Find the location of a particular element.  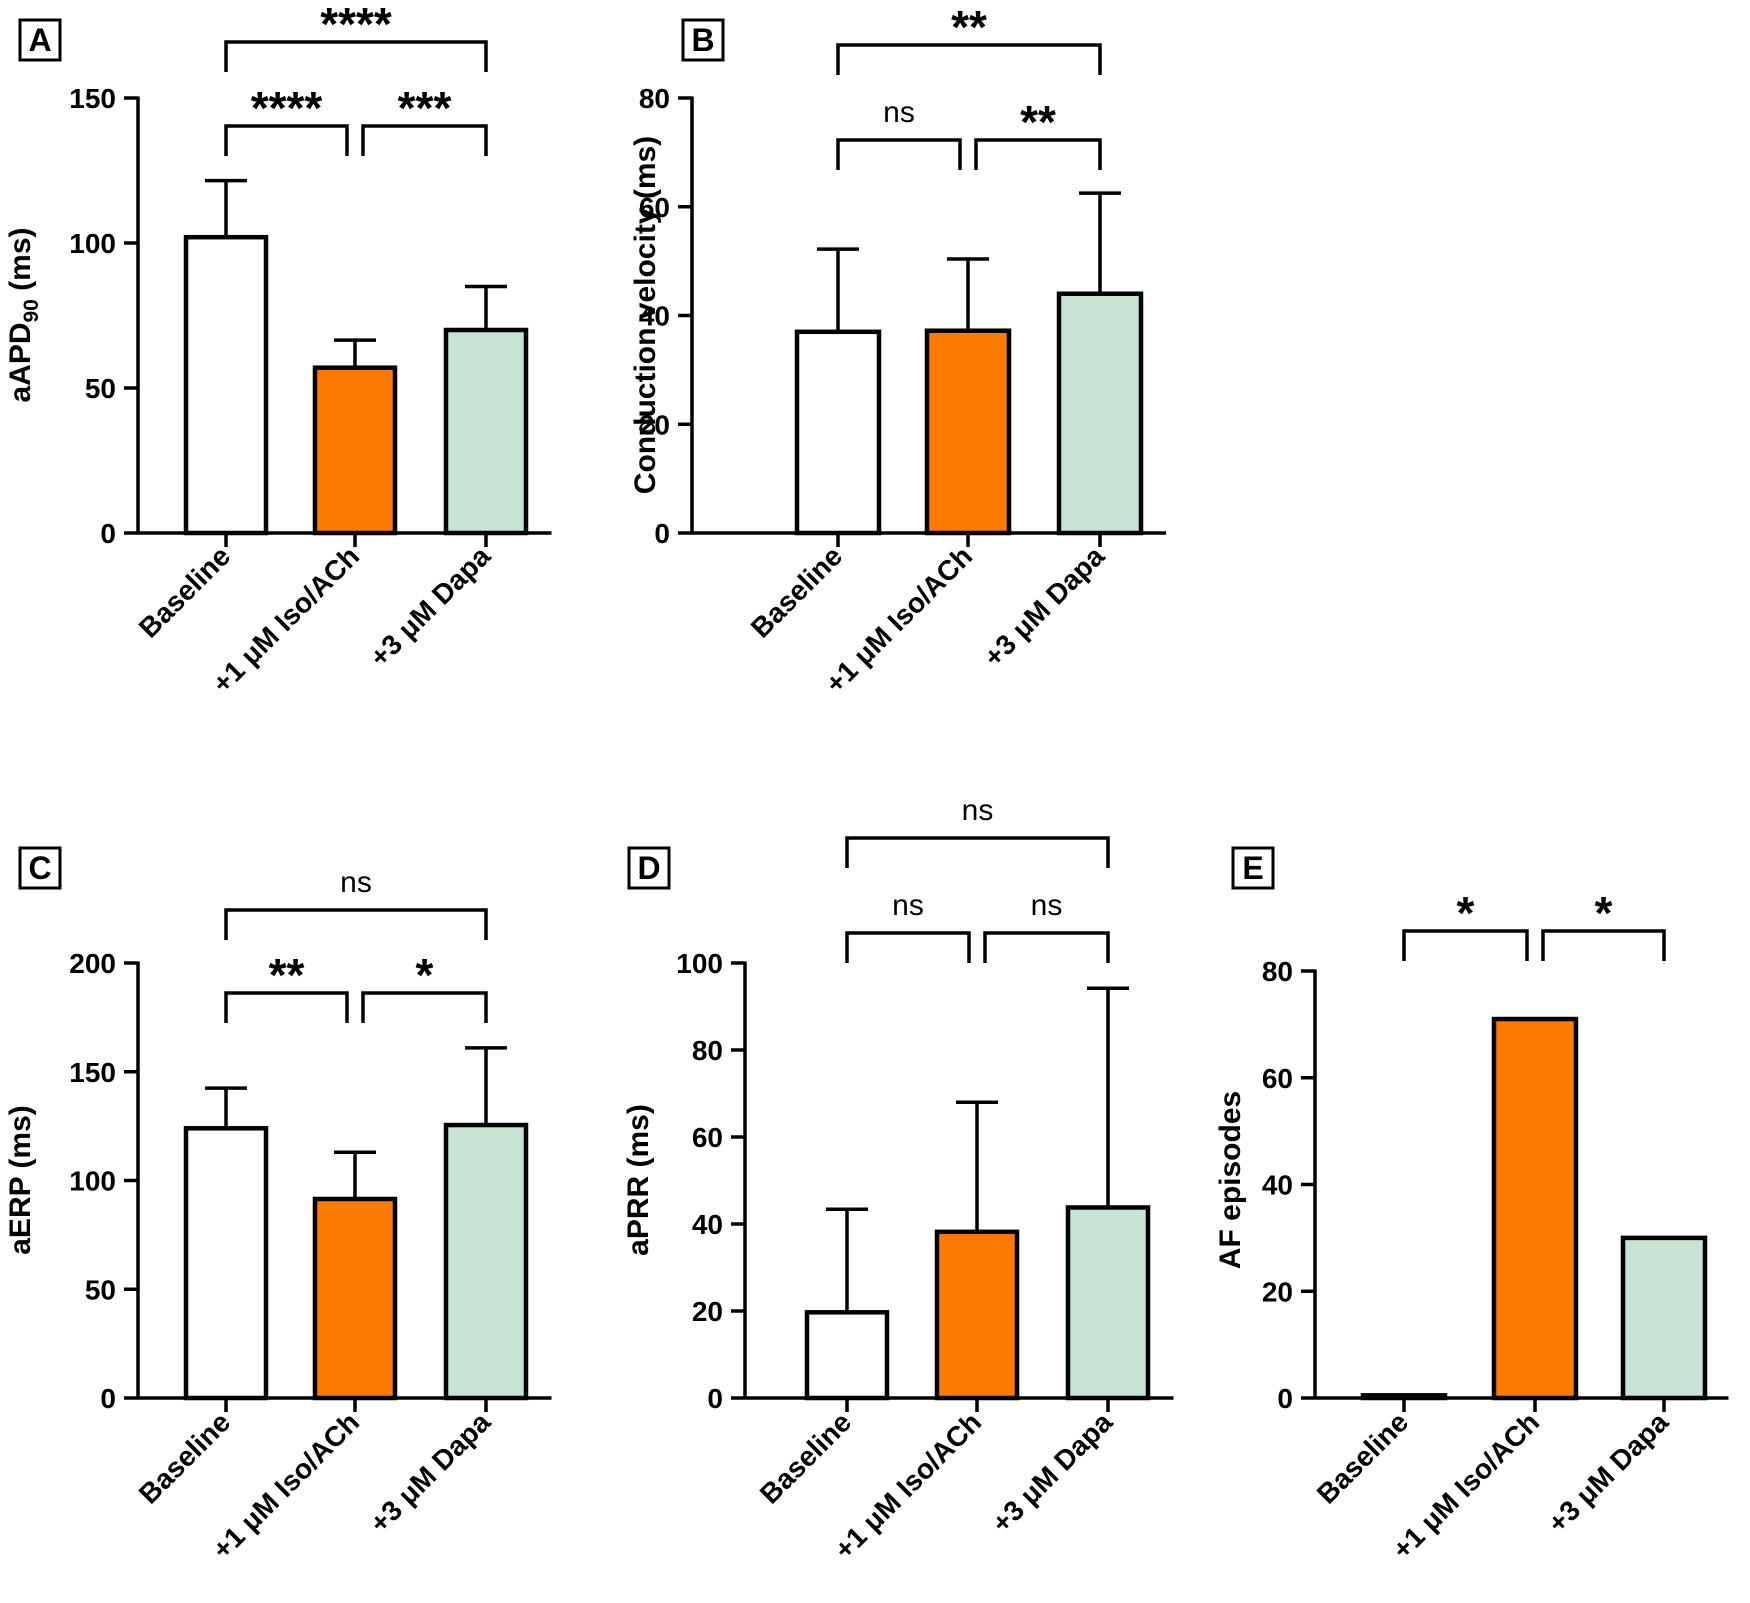

y-axis-label: aERP (ms) is located at coordinates (20, 1180).